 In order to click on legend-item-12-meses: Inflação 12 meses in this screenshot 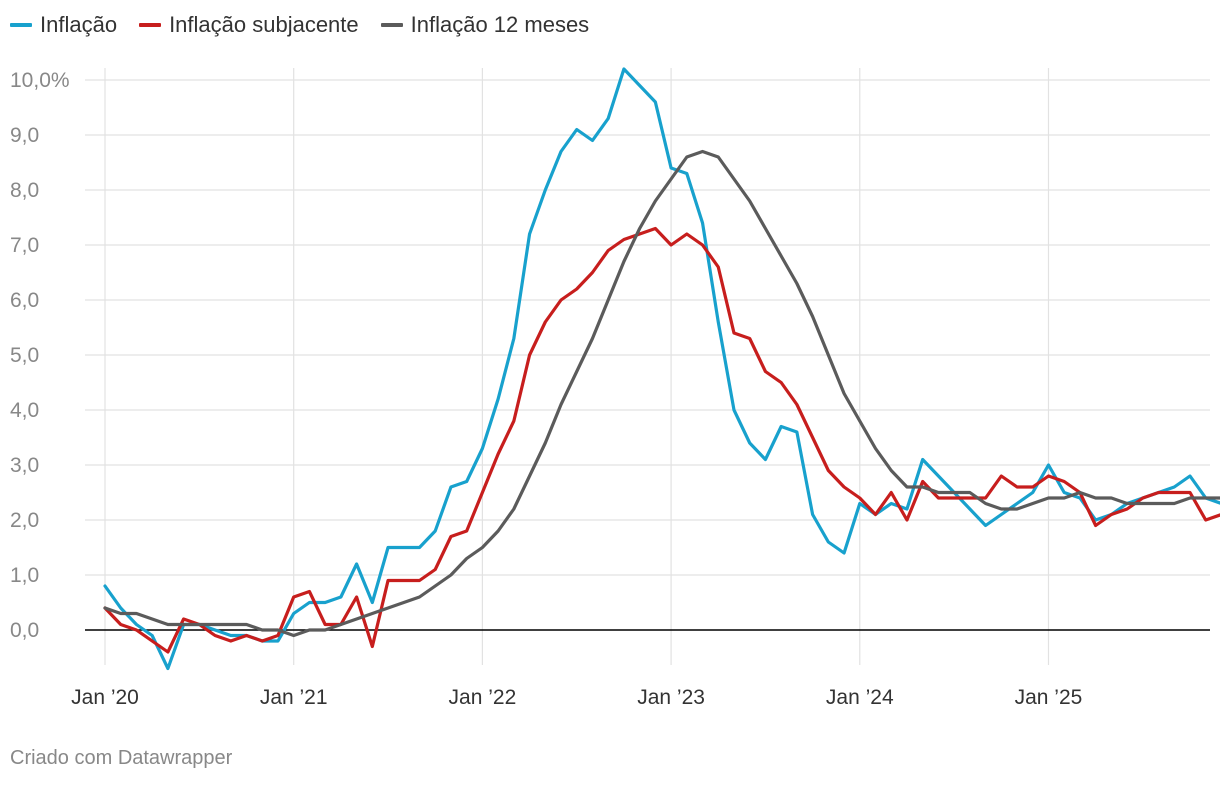, I will do `click(485, 25)`.